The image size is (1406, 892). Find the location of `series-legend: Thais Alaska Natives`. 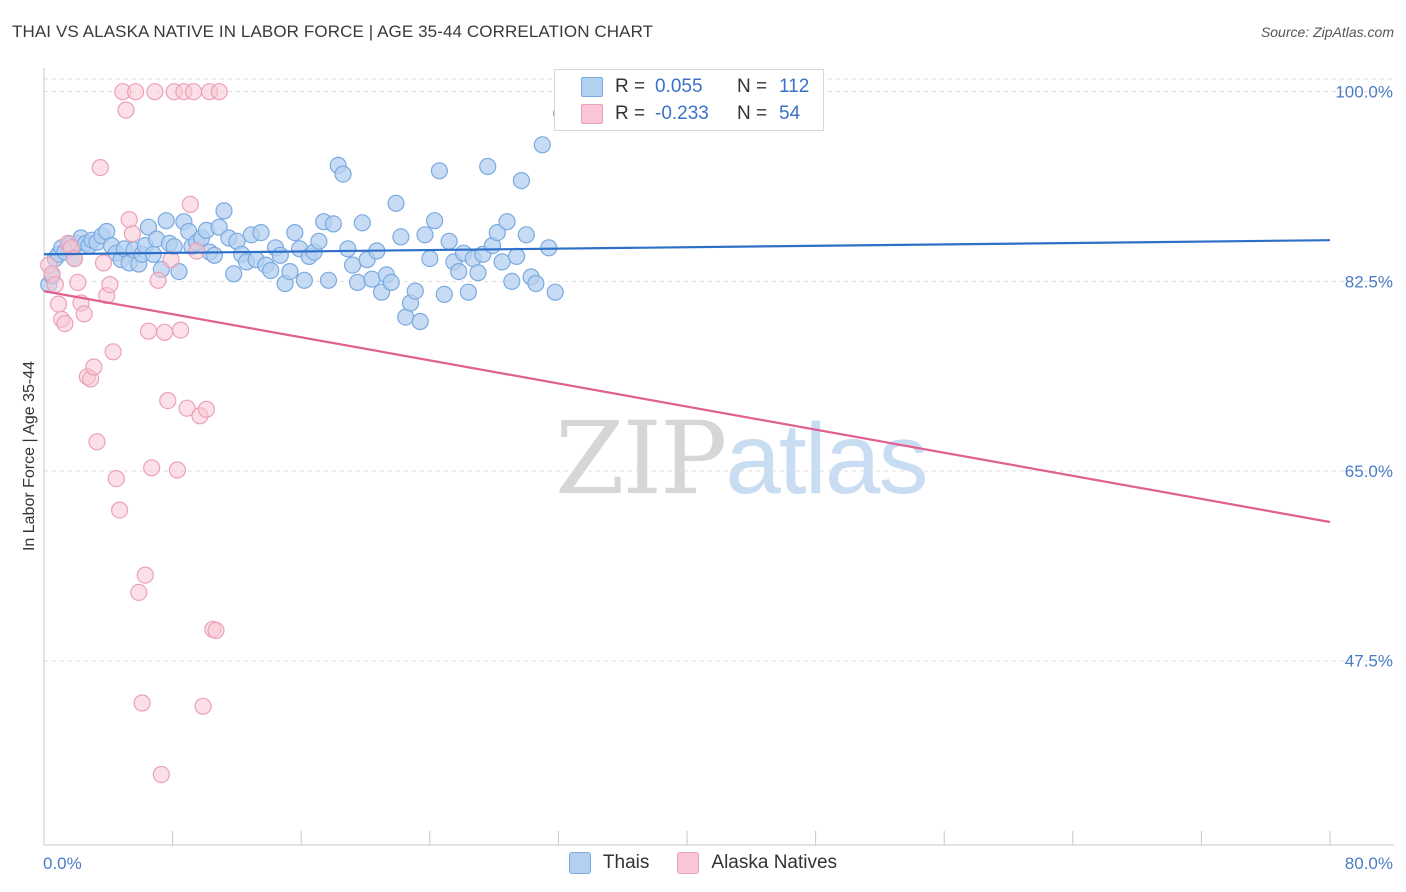

series-legend: Thais Alaska Natives is located at coordinates (703, 863).